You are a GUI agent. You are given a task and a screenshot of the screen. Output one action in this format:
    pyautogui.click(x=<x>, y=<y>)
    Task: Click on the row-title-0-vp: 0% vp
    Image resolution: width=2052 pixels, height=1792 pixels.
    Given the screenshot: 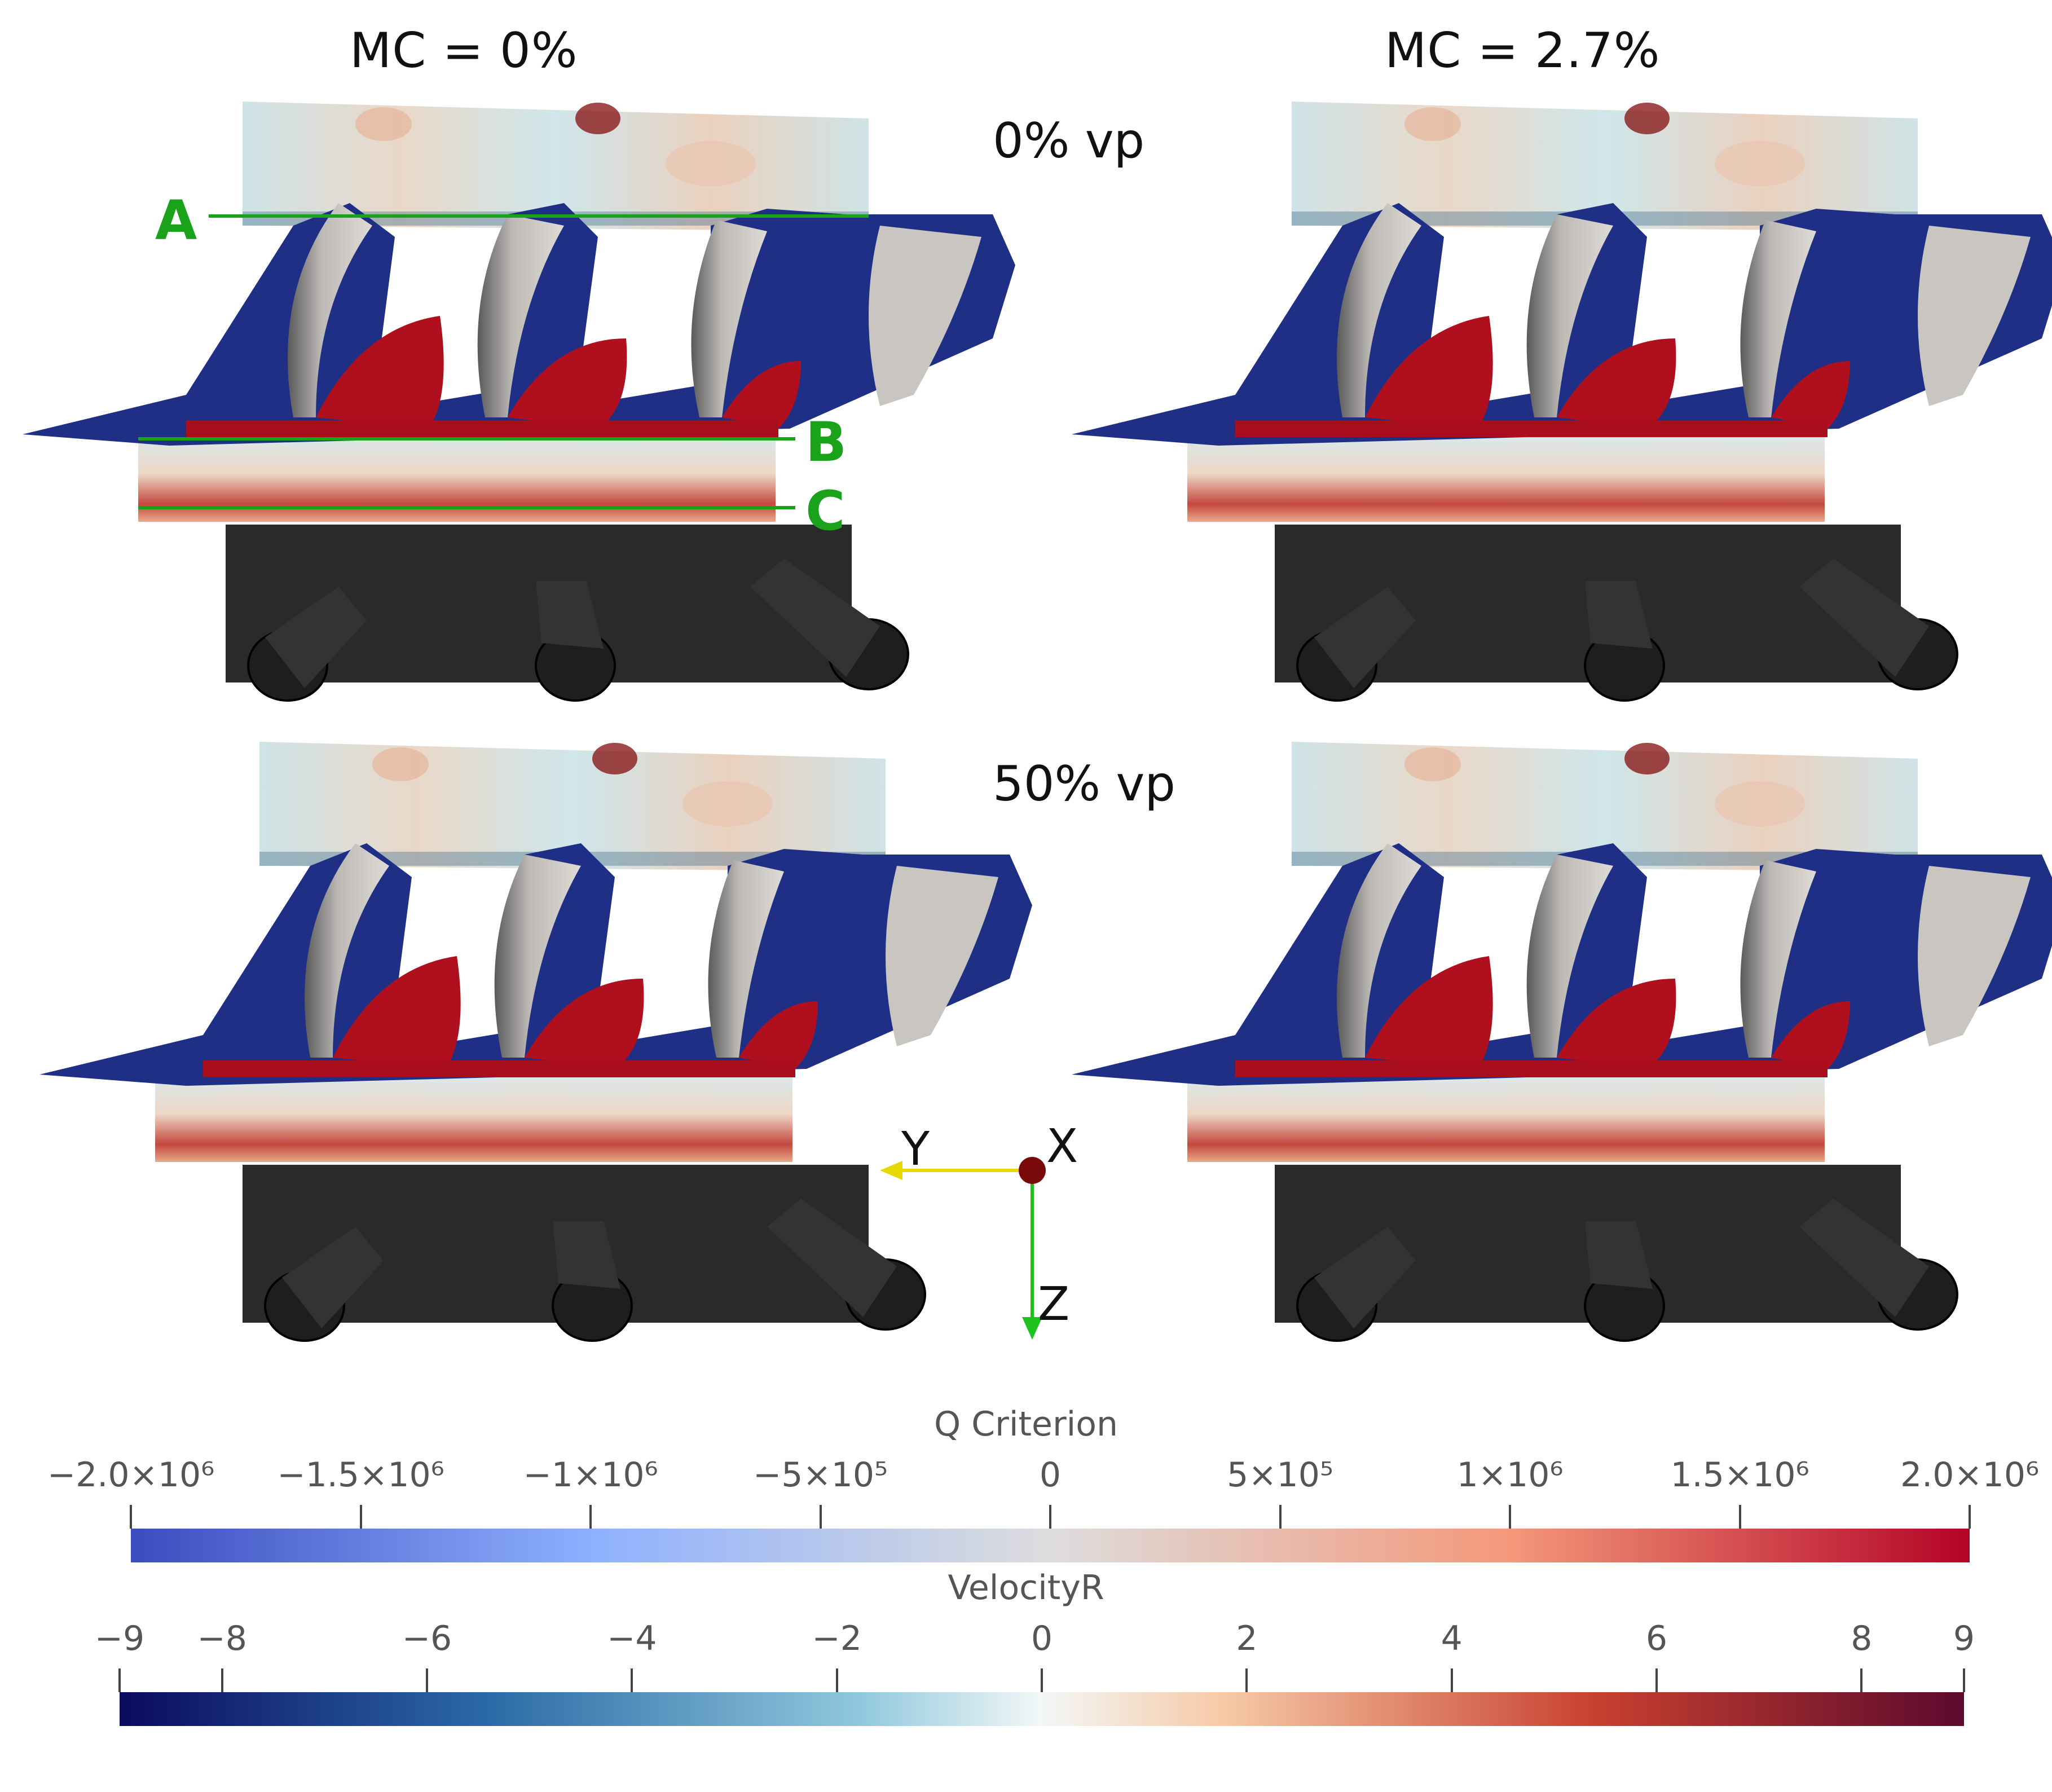 What is the action you would take?
    pyautogui.click(x=1069, y=141)
    